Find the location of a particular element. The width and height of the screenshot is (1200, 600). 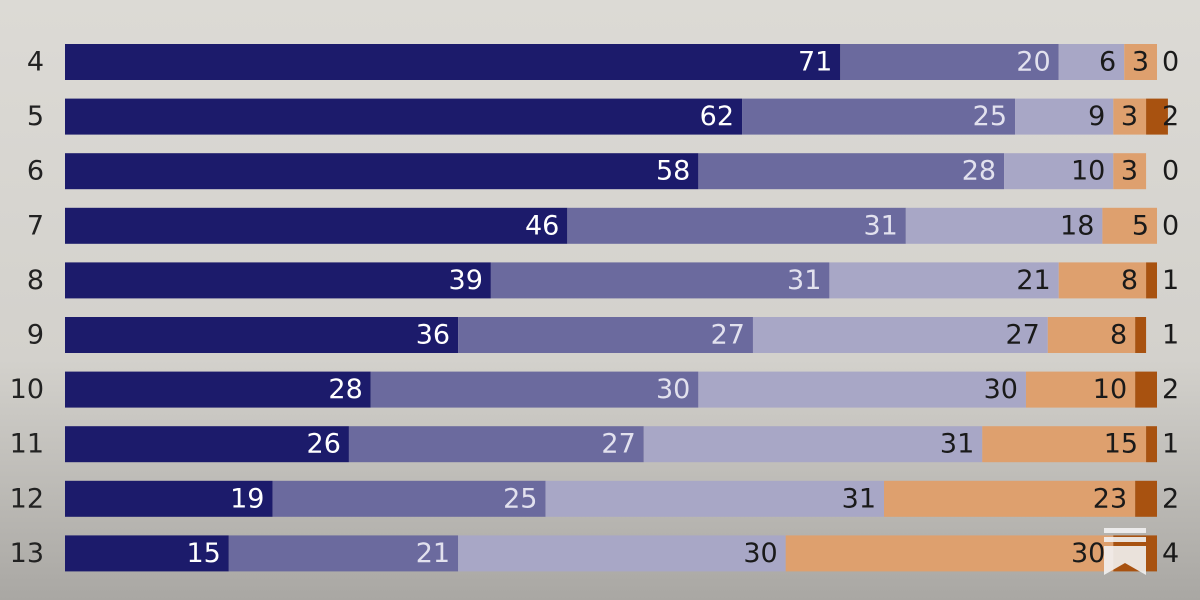

y-tick-label: 6 is located at coordinates (35, 171).